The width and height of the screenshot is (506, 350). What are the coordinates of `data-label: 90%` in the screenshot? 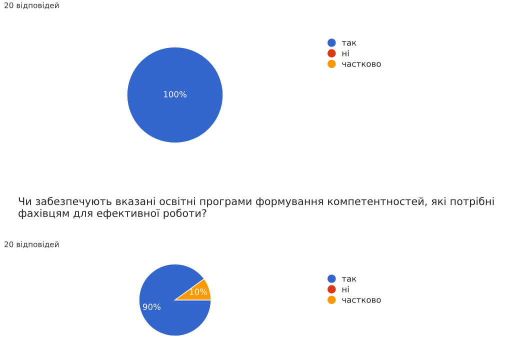 It's located at (151, 307).